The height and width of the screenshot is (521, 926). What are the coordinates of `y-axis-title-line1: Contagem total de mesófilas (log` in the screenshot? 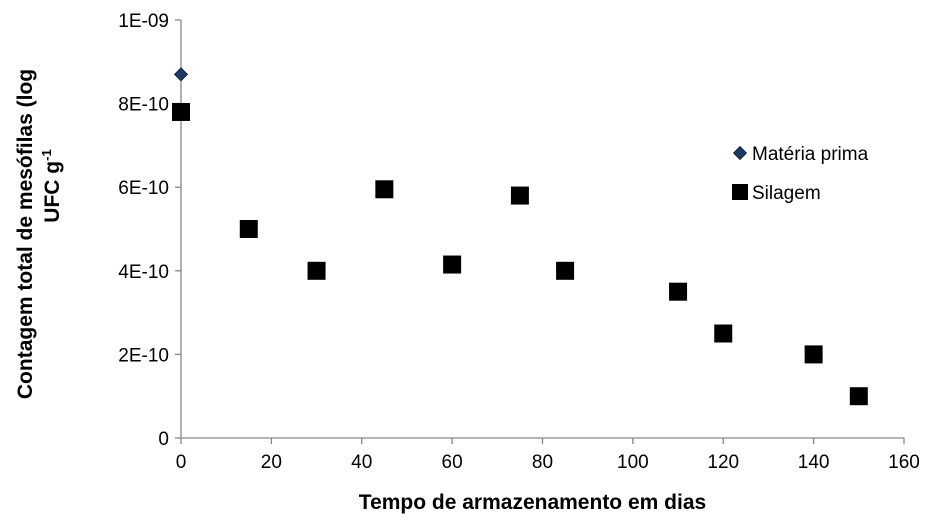 It's located at (25, 234).